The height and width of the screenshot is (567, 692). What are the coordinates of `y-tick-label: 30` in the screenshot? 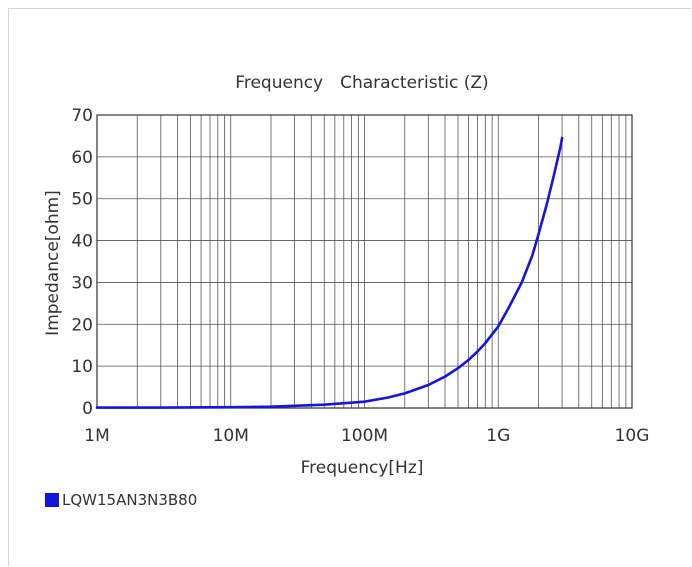 It's located at (82, 283).